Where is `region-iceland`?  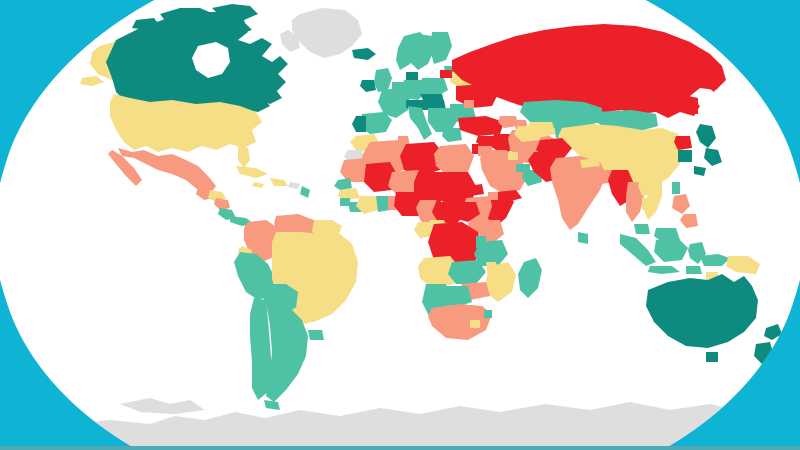
region-iceland is located at coordinates (364, 54).